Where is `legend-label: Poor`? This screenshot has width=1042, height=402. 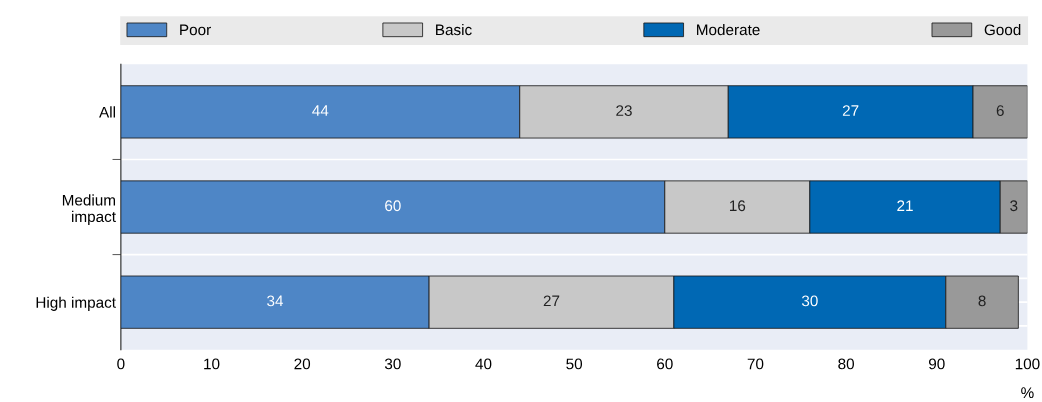 legend-label: Poor is located at coordinates (195, 30).